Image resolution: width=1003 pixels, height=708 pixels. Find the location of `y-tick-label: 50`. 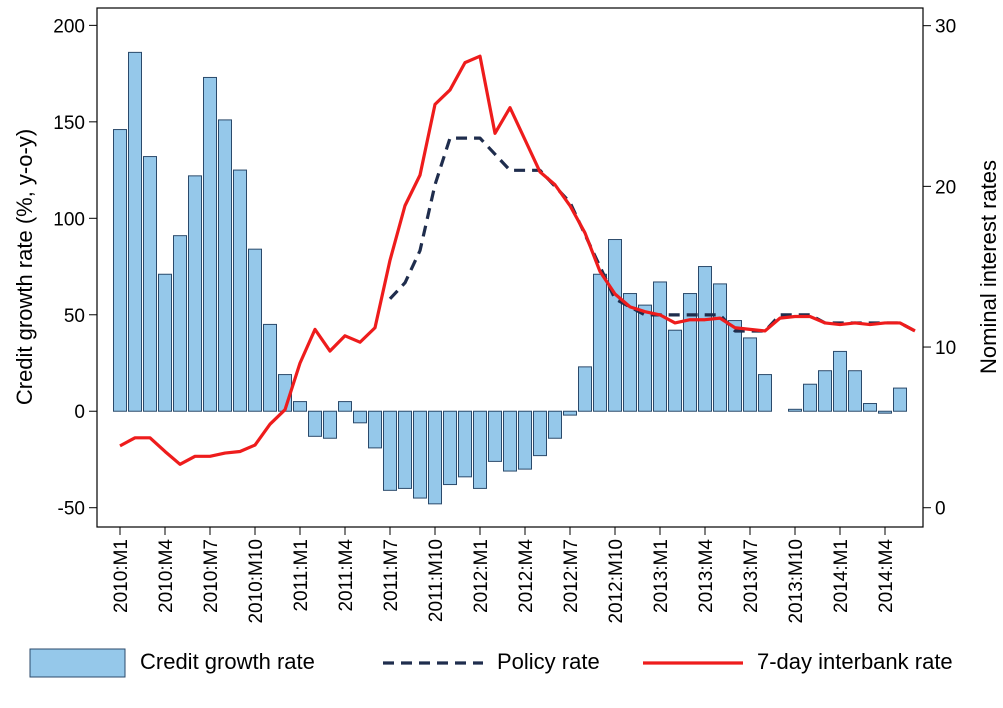

y-tick-label: 50 is located at coordinates (74, 316).